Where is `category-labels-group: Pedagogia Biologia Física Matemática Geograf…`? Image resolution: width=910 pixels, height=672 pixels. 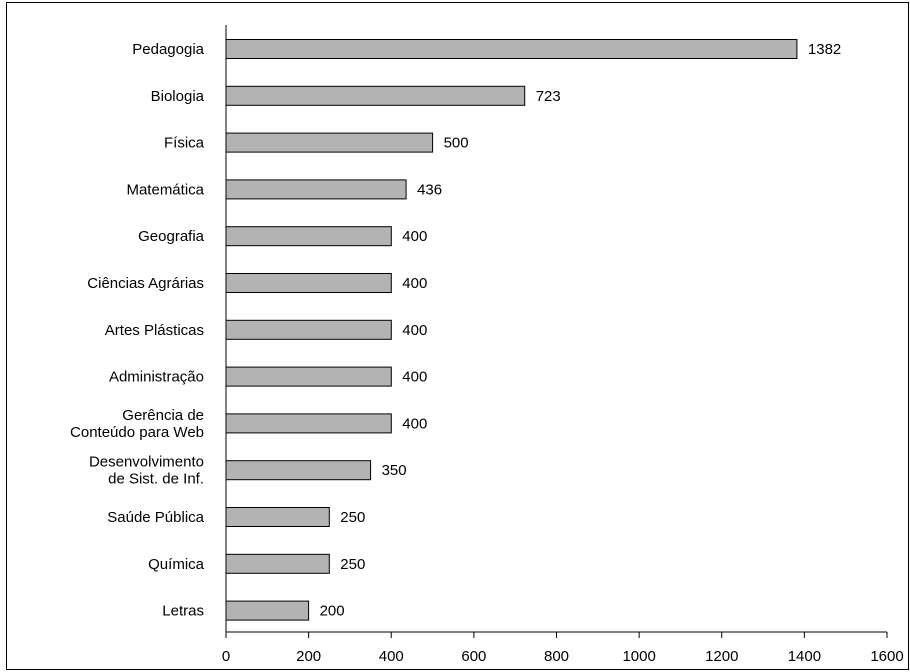
category-labels-group: Pedagogia Biologia Física Matemática Geograf… is located at coordinates (137, 330).